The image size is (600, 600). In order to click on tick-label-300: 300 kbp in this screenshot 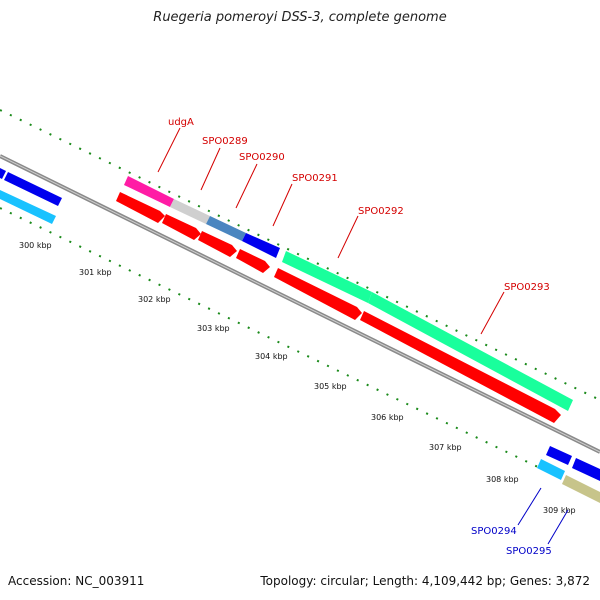, I will do `click(35, 245)`.